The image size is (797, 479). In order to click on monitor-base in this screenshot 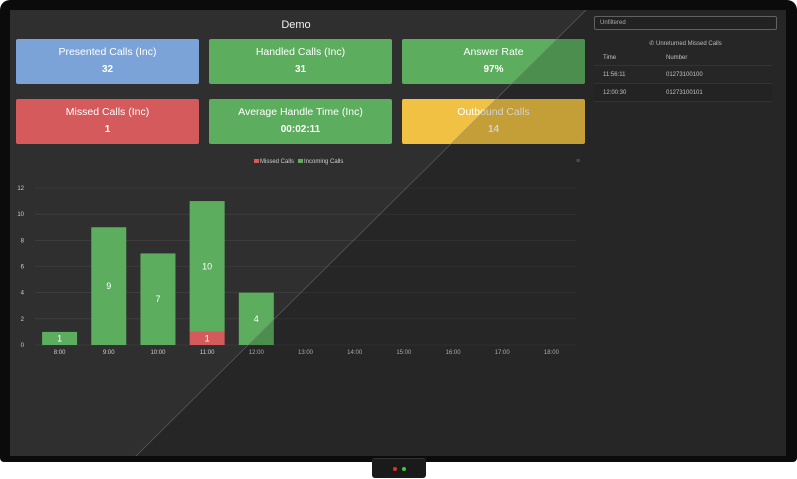, I will do `click(399, 468)`.